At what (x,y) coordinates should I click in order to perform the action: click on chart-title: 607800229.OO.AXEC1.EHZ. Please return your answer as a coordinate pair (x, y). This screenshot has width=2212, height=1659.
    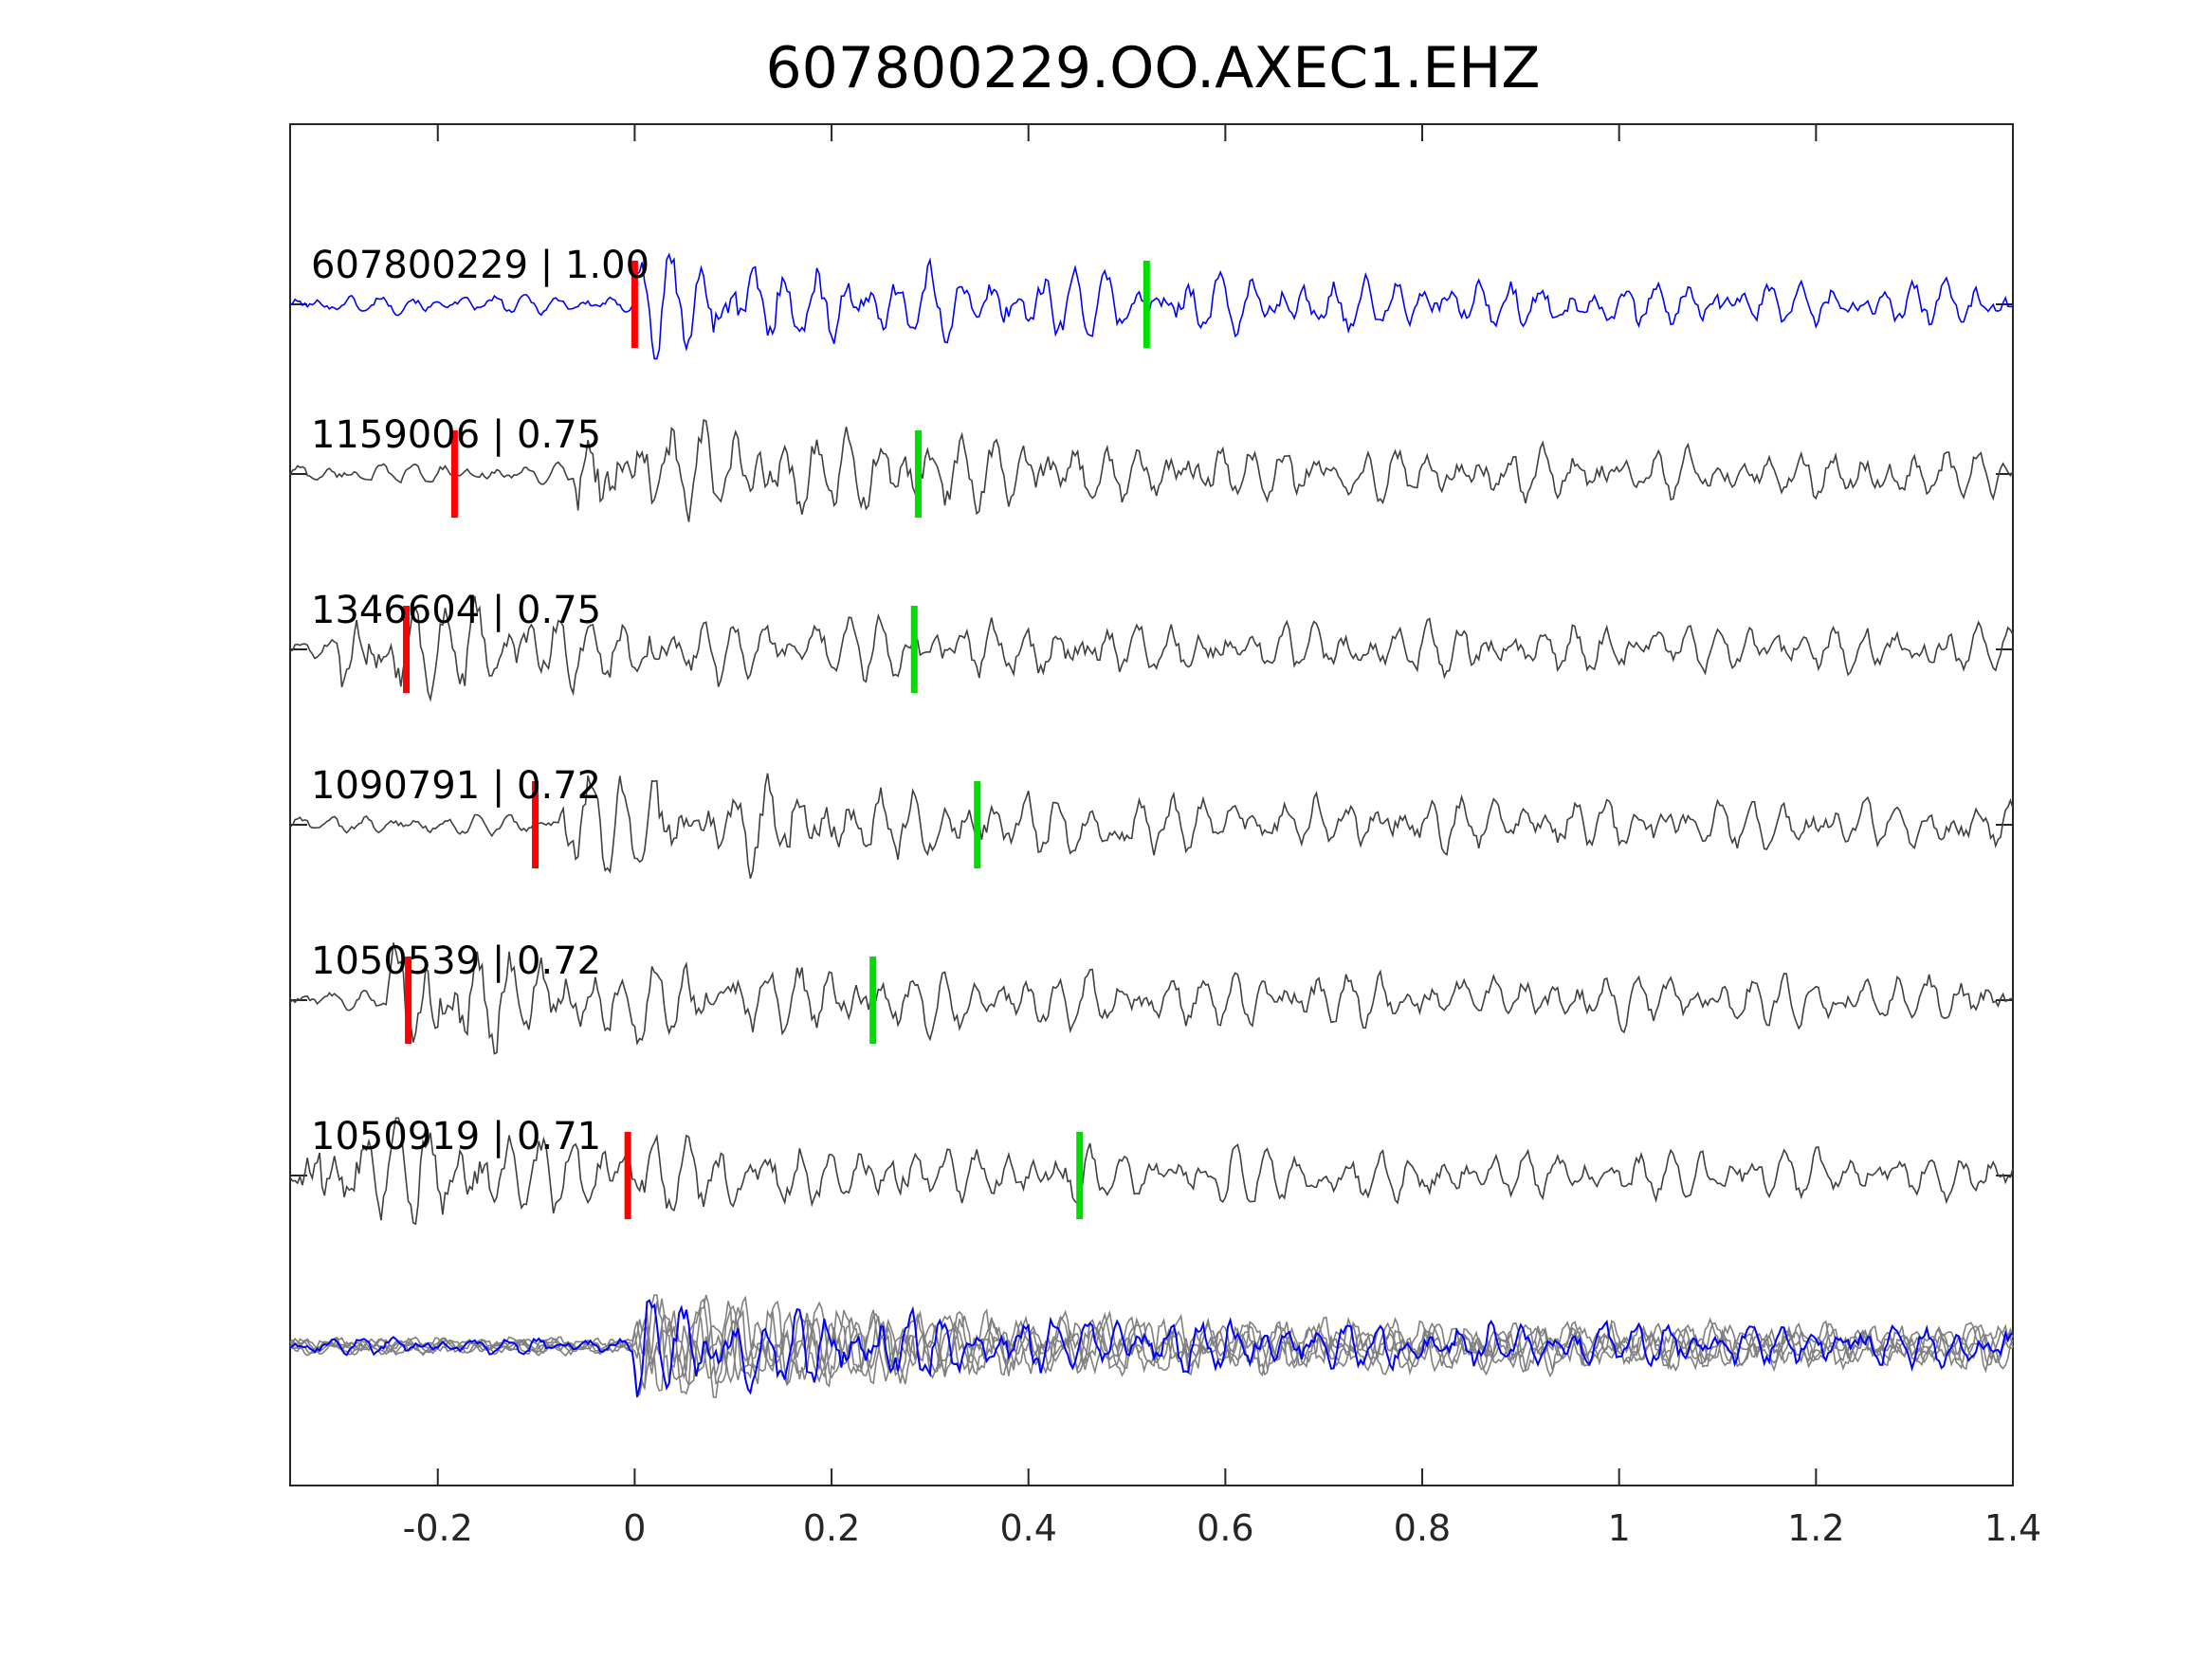
    Looking at the image, I should click on (1152, 68).